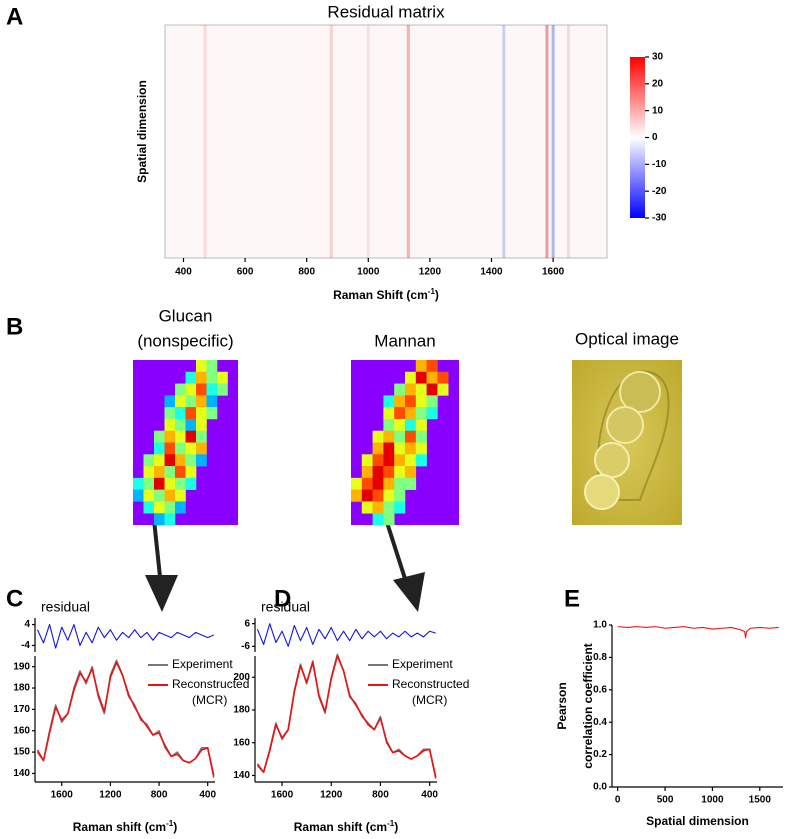 Image resolution: width=787 pixels, height=839 pixels. What do you see at coordinates (697, 821) in the screenshot?
I see `x-axis-label: Spatial dimension` at bounding box center [697, 821].